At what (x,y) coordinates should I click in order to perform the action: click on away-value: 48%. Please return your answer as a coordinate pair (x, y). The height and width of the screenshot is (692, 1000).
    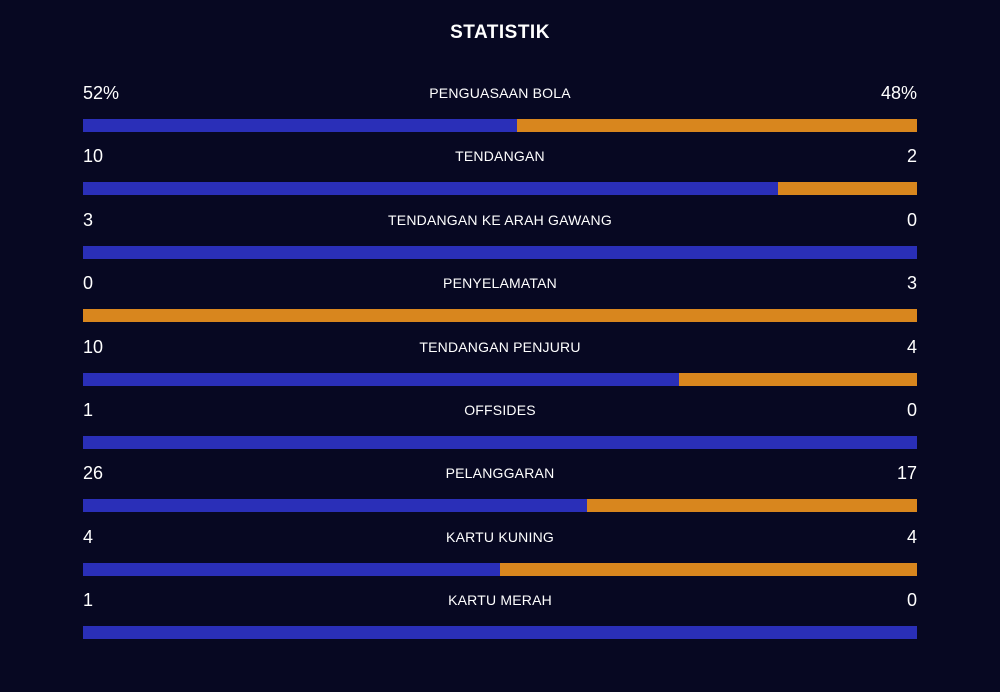
    Looking at the image, I should click on (898, 93).